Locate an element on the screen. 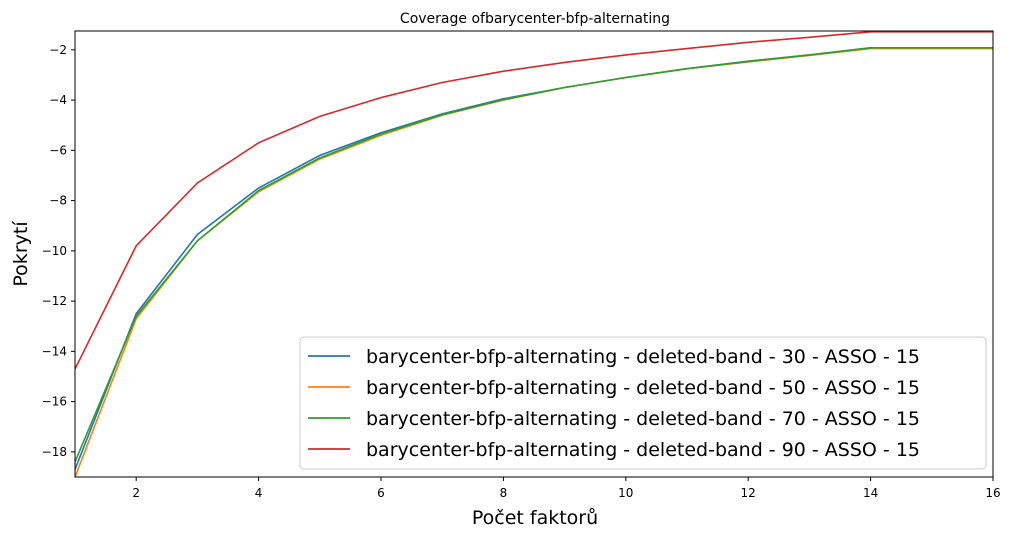 This screenshot has height=537, width=1012. x-tick-label: 2 is located at coordinates (136, 493).